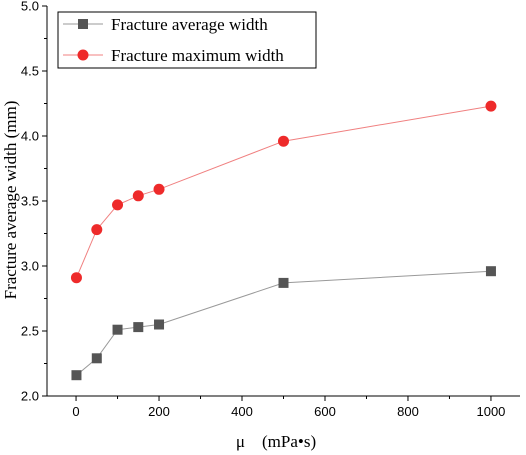 The height and width of the screenshot is (455, 526). I want to click on x-tick-label: 400, so click(242, 411).